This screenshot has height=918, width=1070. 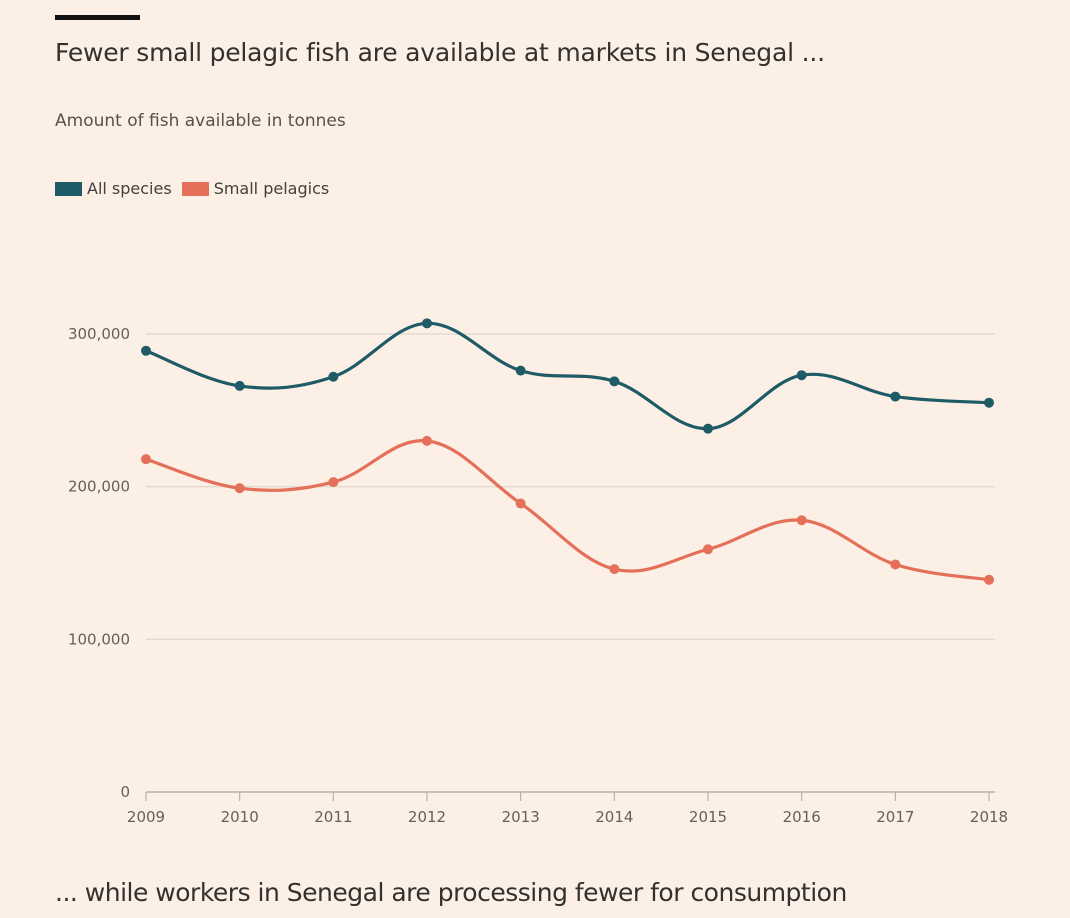 What do you see at coordinates (200, 121) in the screenshot?
I see `chart-subtitle: Amount of fish available in tonnes` at bounding box center [200, 121].